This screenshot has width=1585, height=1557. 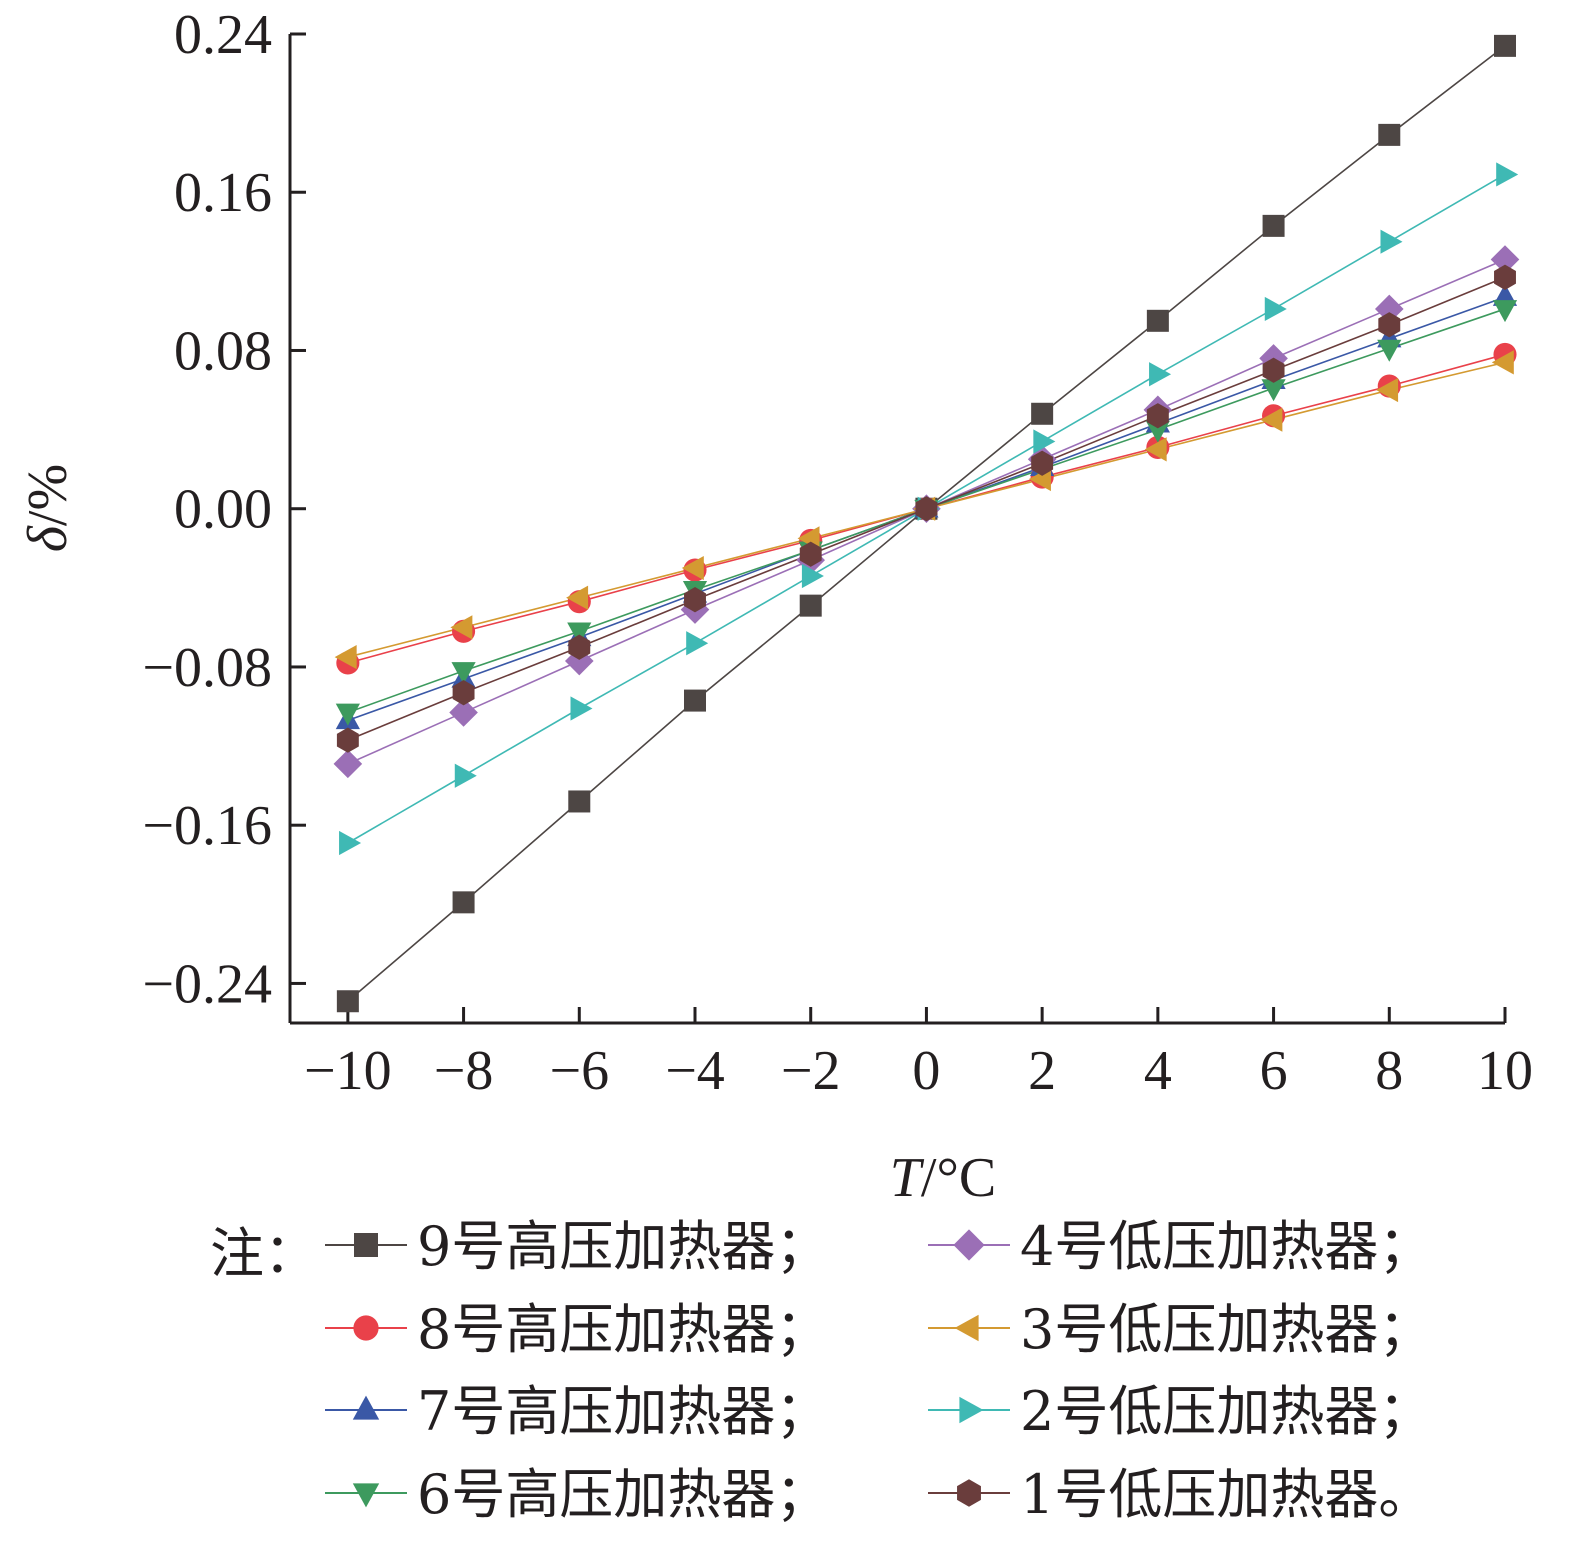 I want to click on legend-item: 4号低压加热器；, so click(x=1180, y=1246).